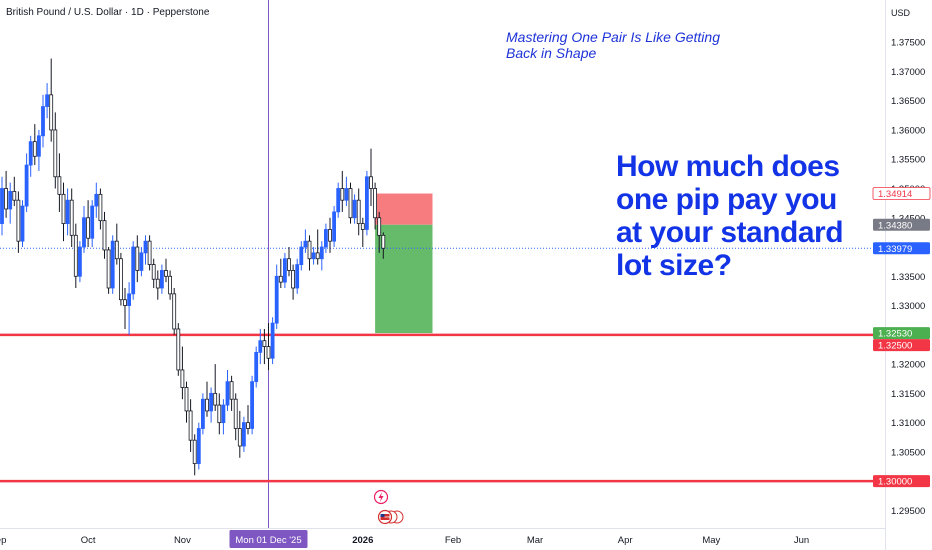  What do you see at coordinates (908, 423) in the screenshot?
I see `price-tick-label: 1.31000` at bounding box center [908, 423].